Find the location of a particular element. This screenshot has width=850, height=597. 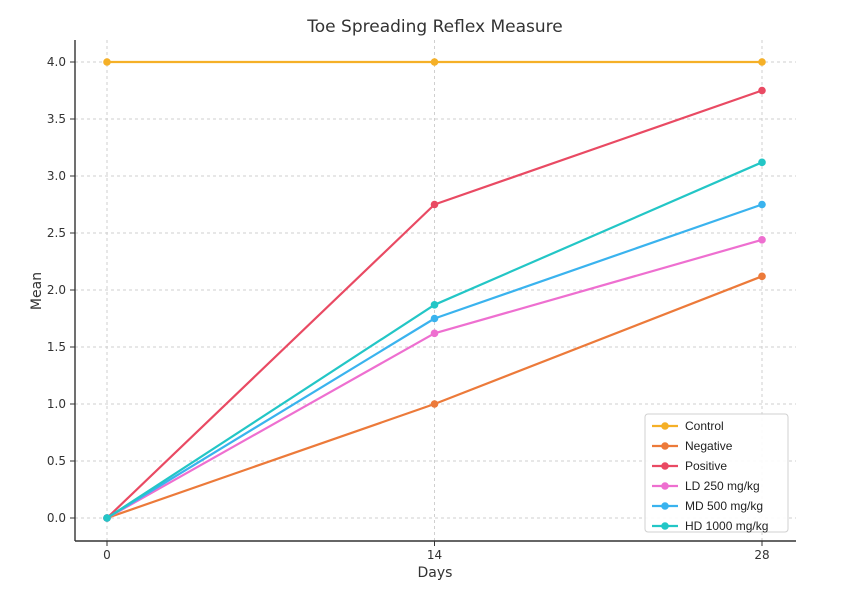

legend-label: Positive is located at coordinates (706, 466).